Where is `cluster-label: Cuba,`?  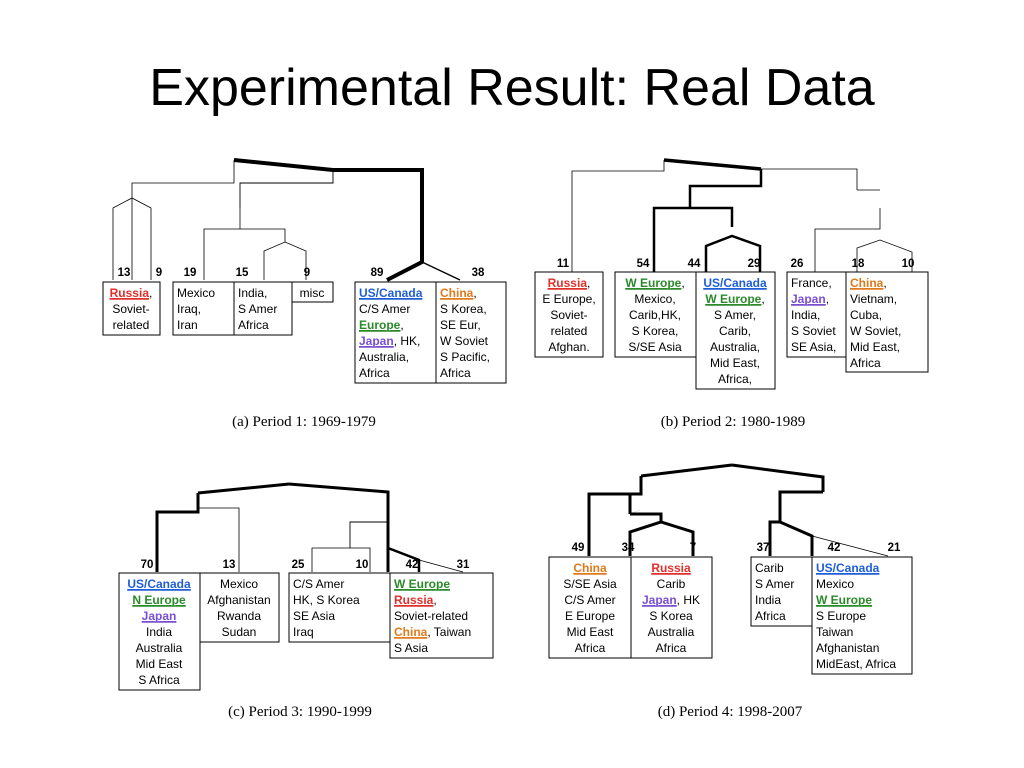 cluster-label: Cuba, is located at coordinates (866, 315).